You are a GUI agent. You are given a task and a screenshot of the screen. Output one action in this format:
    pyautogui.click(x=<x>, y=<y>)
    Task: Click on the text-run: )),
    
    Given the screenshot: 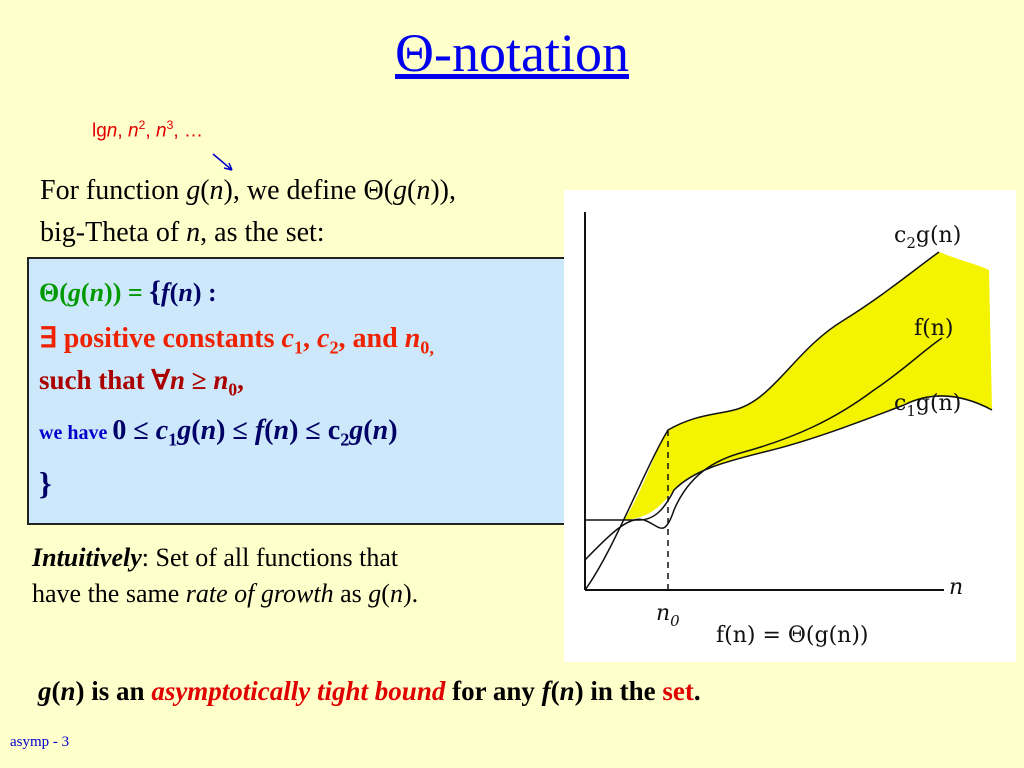 What is the action you would take?
    pyautogui.click(x=443, y=190)
    